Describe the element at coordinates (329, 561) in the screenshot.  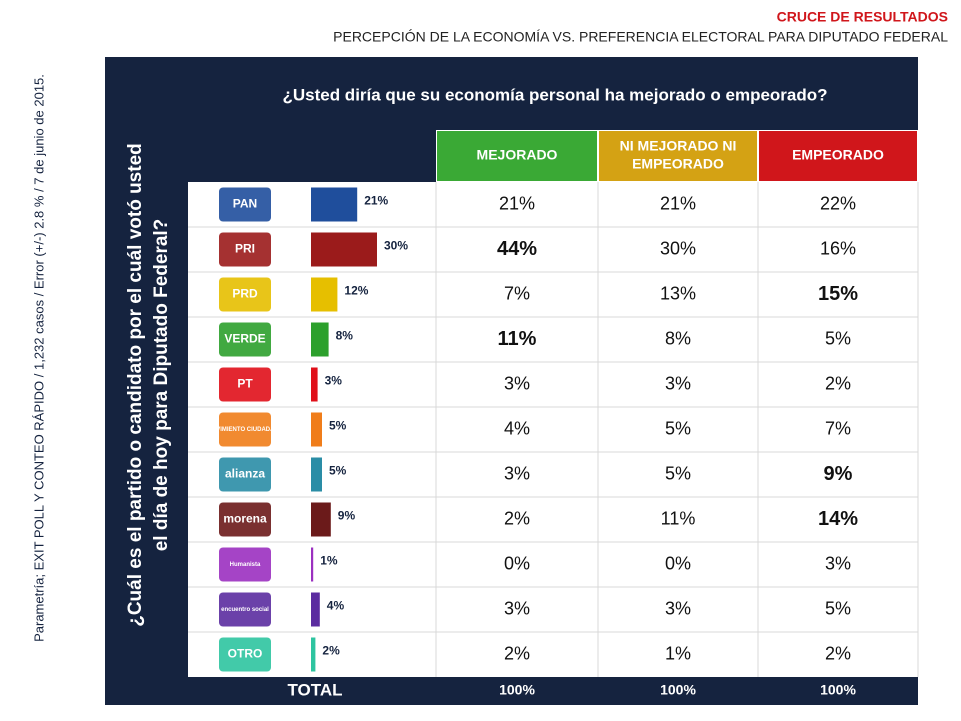
I see `vote-label: 1%` at that location.